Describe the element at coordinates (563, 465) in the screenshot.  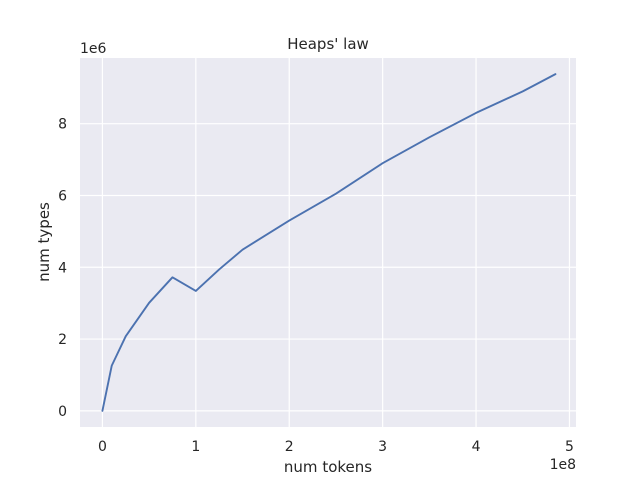
I see `x-axis-offset-label: 1e8` at that location.